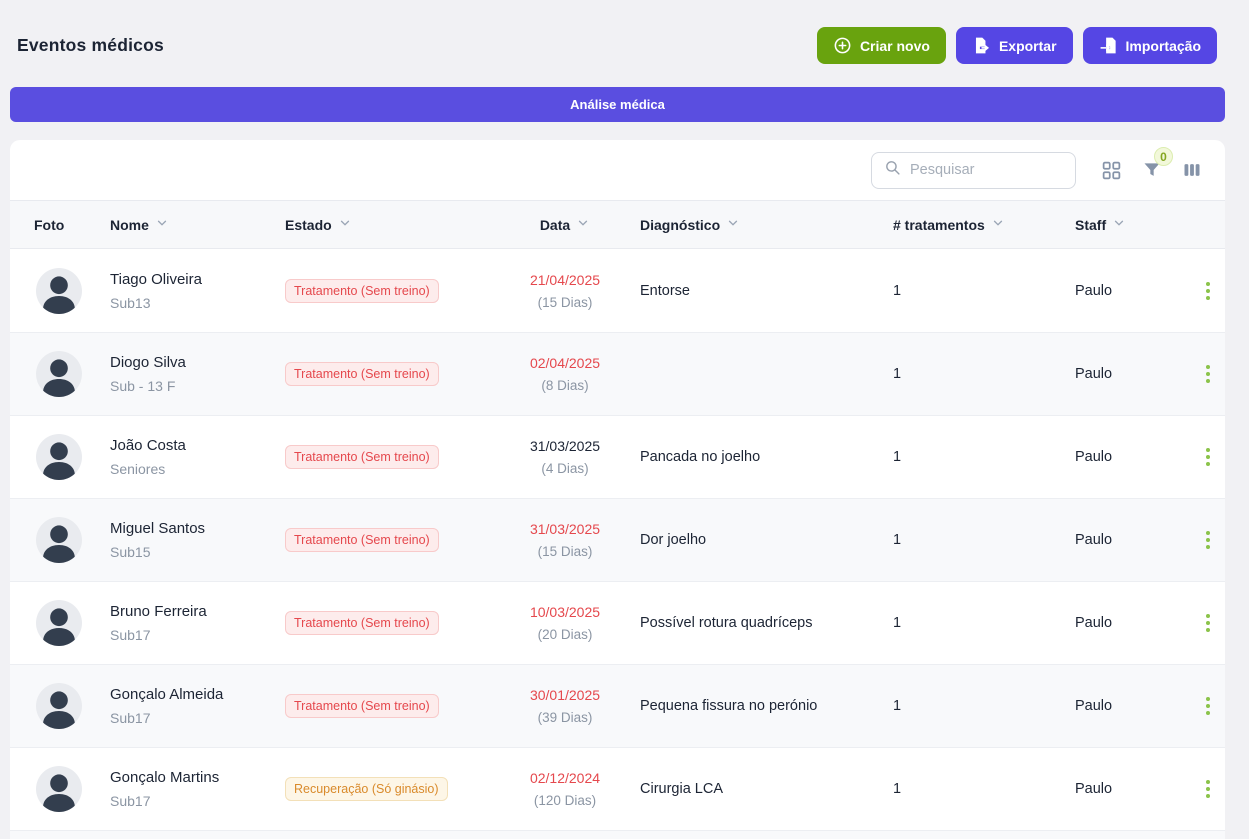 The width and height of the screenshot is (1249, 839). What do you see at coordinates (197, 789) in the screenshot?
I see `nome-cell: Gonçalo Martins Sub17` at bounding box center [197, 789].